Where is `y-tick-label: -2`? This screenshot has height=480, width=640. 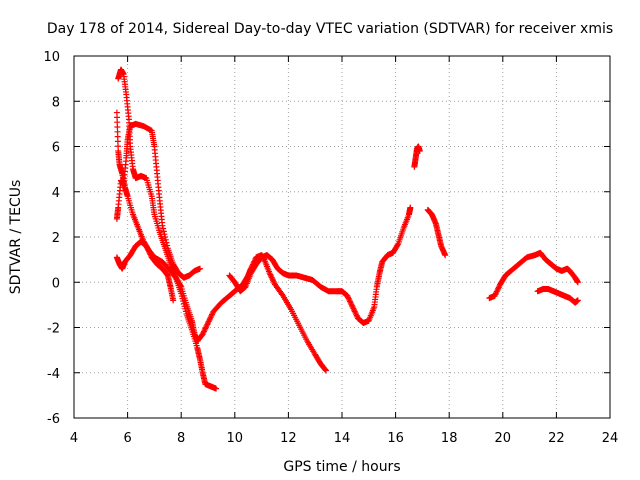 y-tick-label: -2 is located at coordinates (53, 329).